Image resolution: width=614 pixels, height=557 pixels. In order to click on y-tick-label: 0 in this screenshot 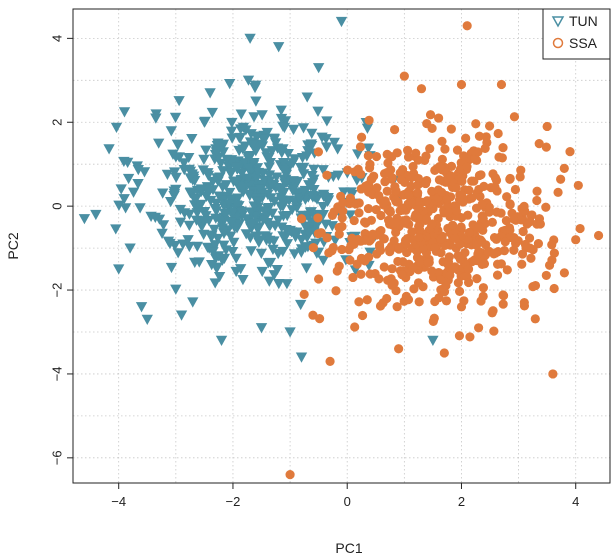, I will do `click(57, 206)`.